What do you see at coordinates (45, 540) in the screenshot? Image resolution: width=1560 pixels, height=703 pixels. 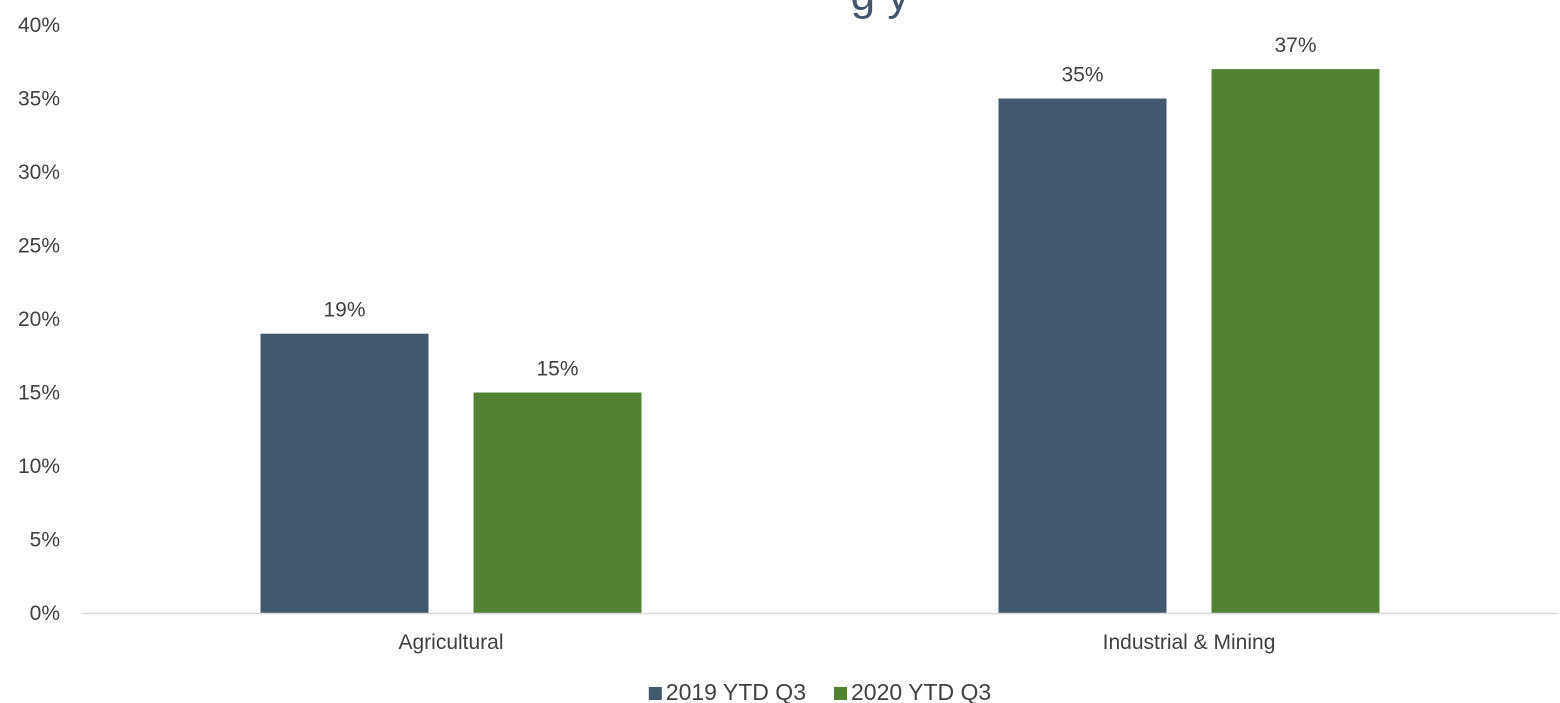 I see `y-tick-label: 5%` at bounding box center [45, 540].